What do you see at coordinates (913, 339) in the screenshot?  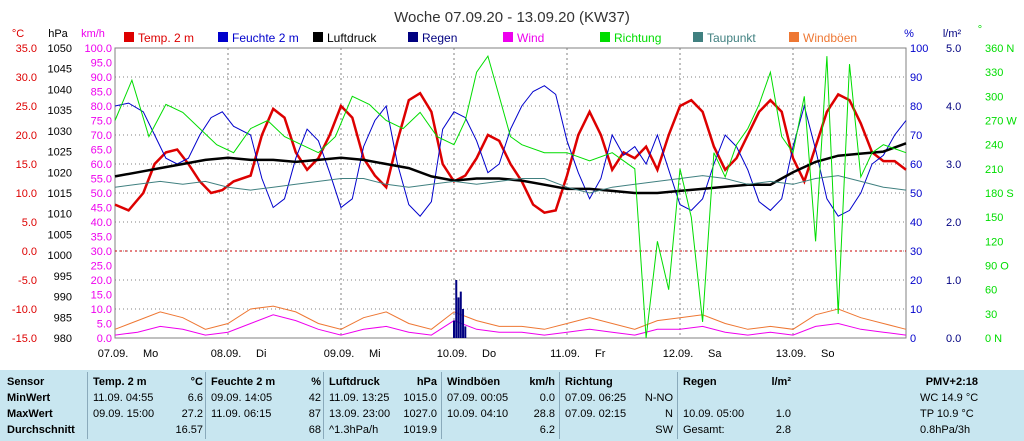 I see `humidity-tick: 0` at bounding box center [913, 339].